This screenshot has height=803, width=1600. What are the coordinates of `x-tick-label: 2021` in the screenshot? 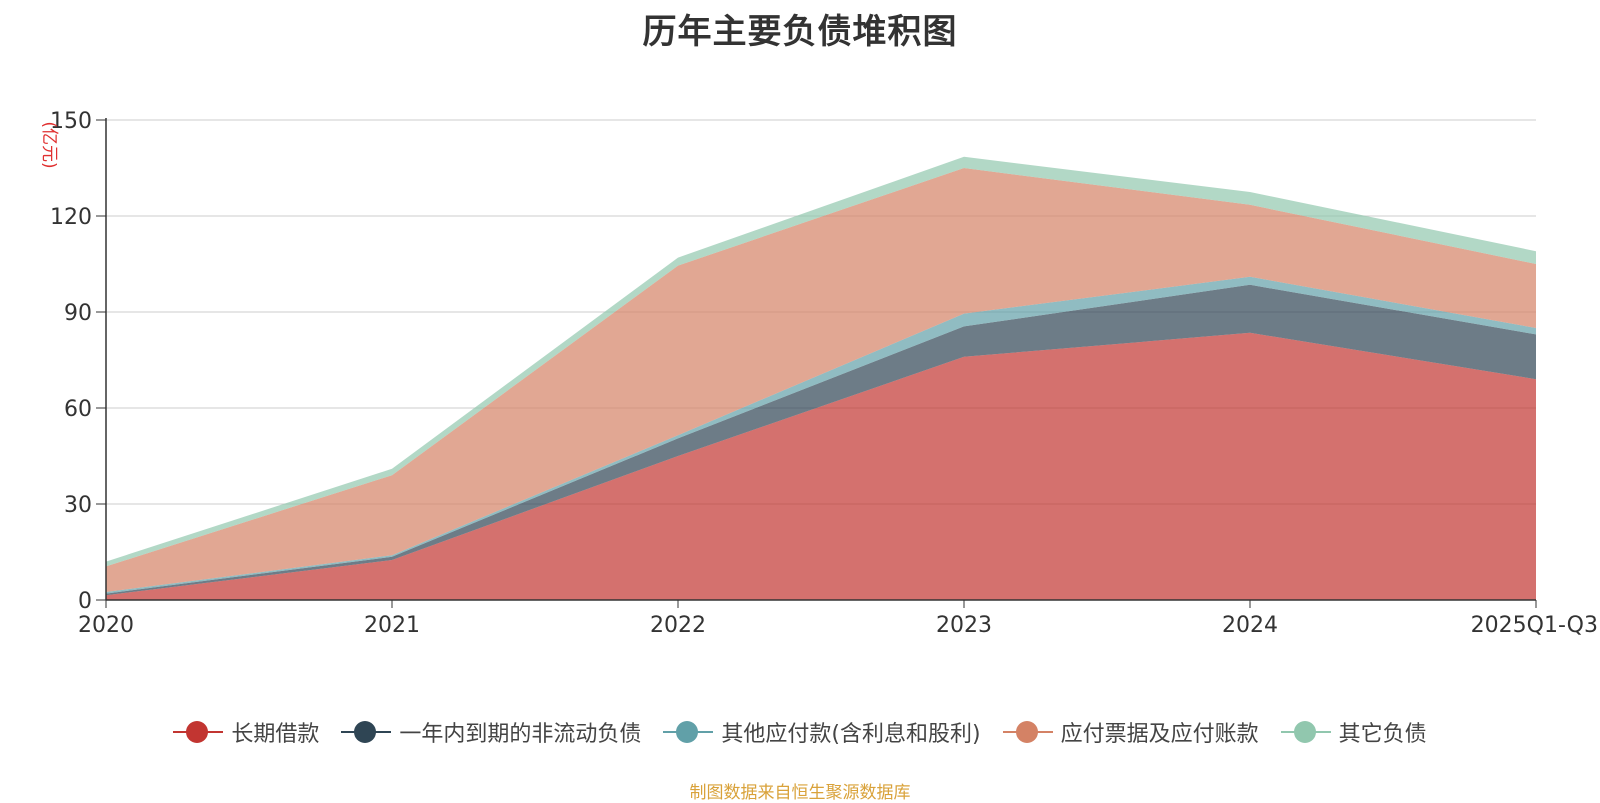 It's located at (392, 625).